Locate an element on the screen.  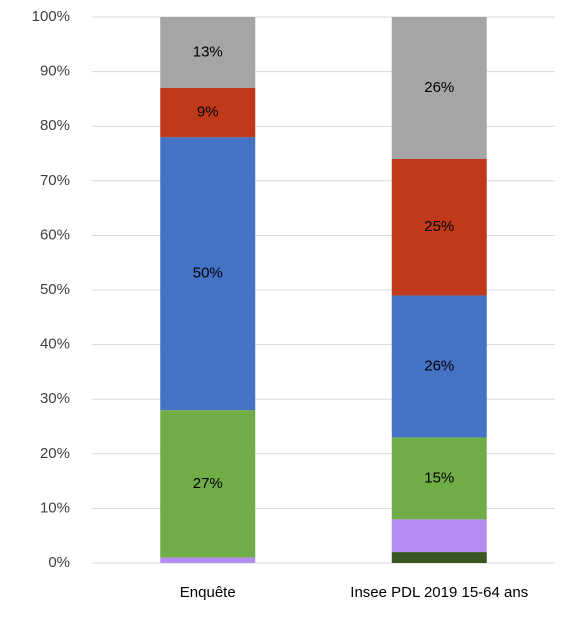
y-tick-label: 40% is located at coordinates (55, 344).